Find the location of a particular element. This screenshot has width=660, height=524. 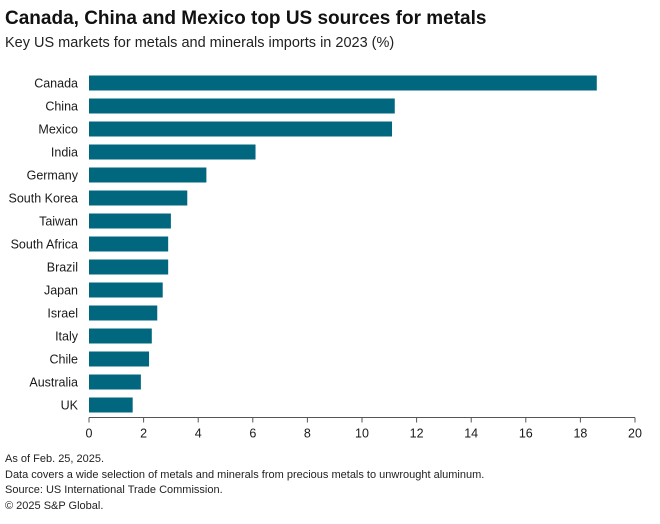

bar-japan is located at coordinates (126, 290).